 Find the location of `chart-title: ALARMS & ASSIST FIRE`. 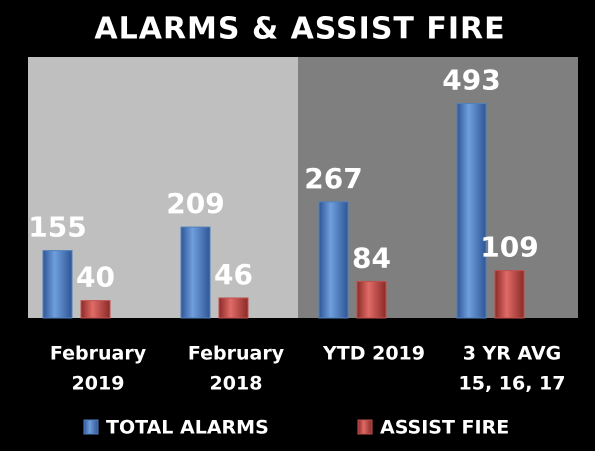

chart-title: ALARMS & ASSIST FIRE is located at coordinates (299, 29).